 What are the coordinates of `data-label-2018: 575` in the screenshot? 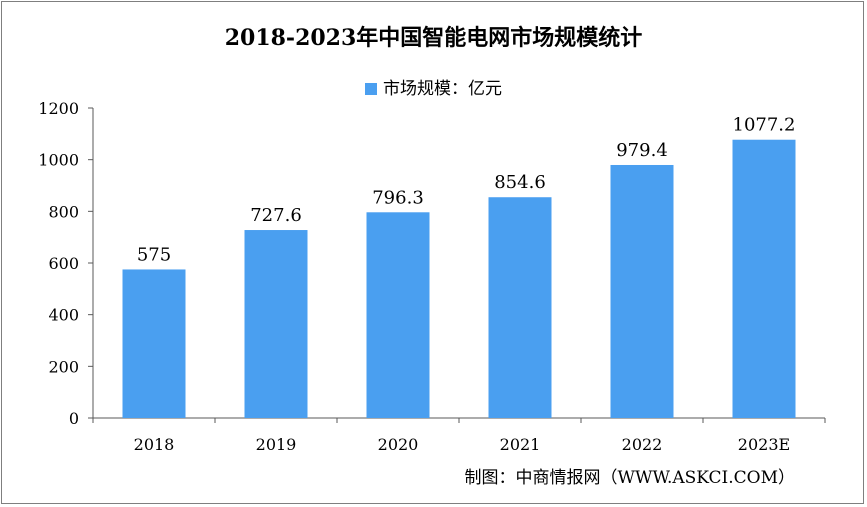 It's located at (154, 254).